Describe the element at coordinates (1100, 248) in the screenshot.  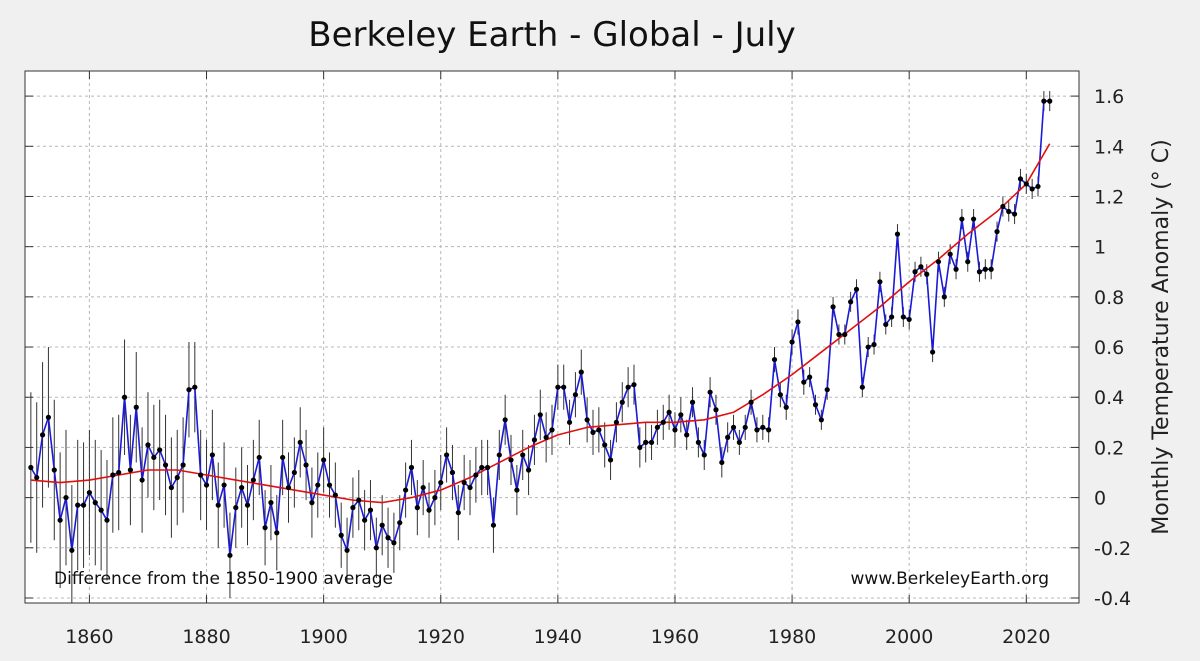
I see `y-tick-label: 1` at that location.